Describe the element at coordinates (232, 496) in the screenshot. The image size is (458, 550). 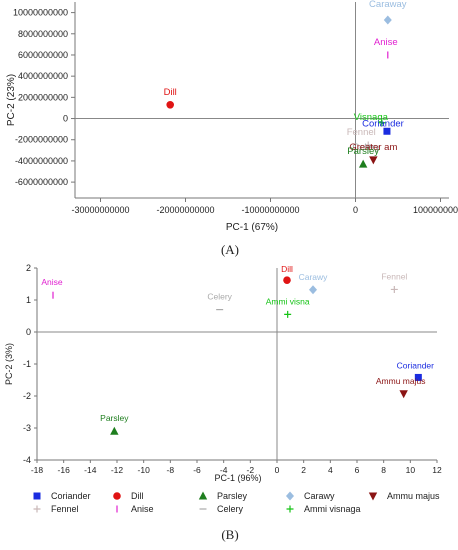
I see `legend-label: Parsley` at that location.